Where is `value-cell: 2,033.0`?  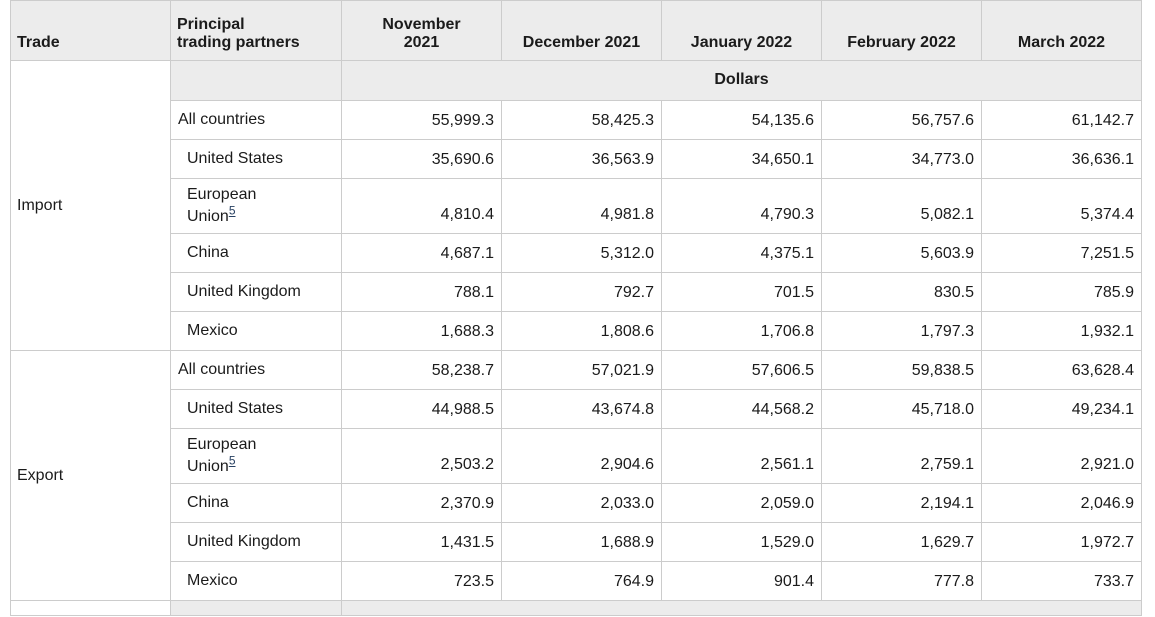
value-cell: 2,033.0 is located at coordinates (581, 503).